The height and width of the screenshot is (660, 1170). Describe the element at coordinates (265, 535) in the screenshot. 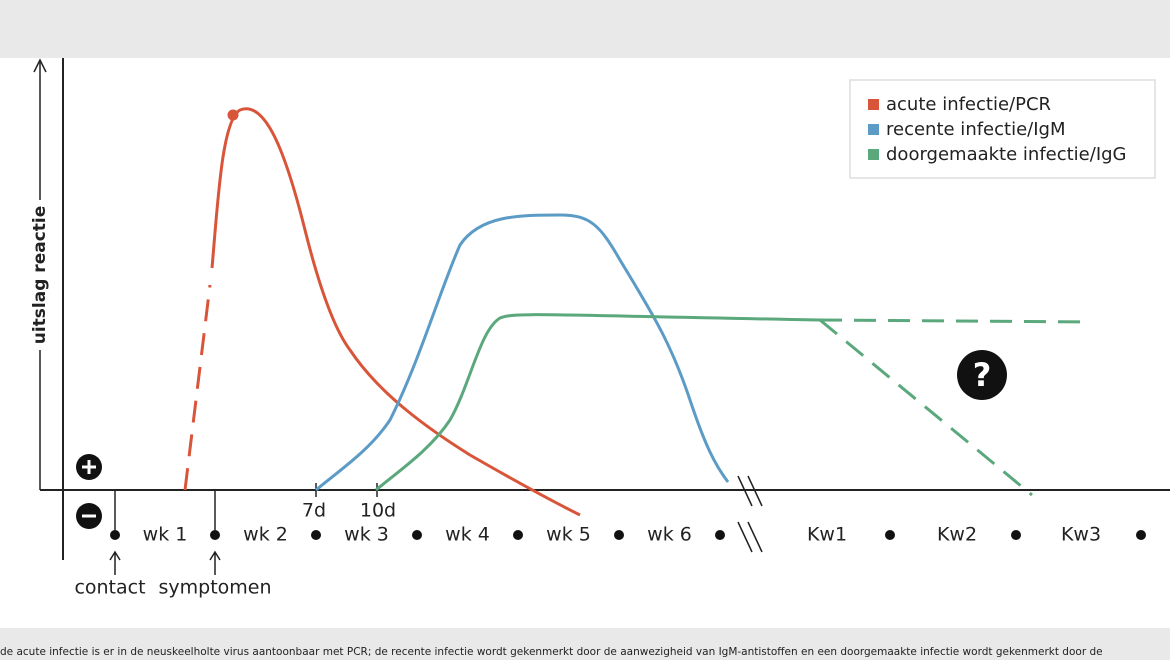

I see `week-label: wk 2` at that location.